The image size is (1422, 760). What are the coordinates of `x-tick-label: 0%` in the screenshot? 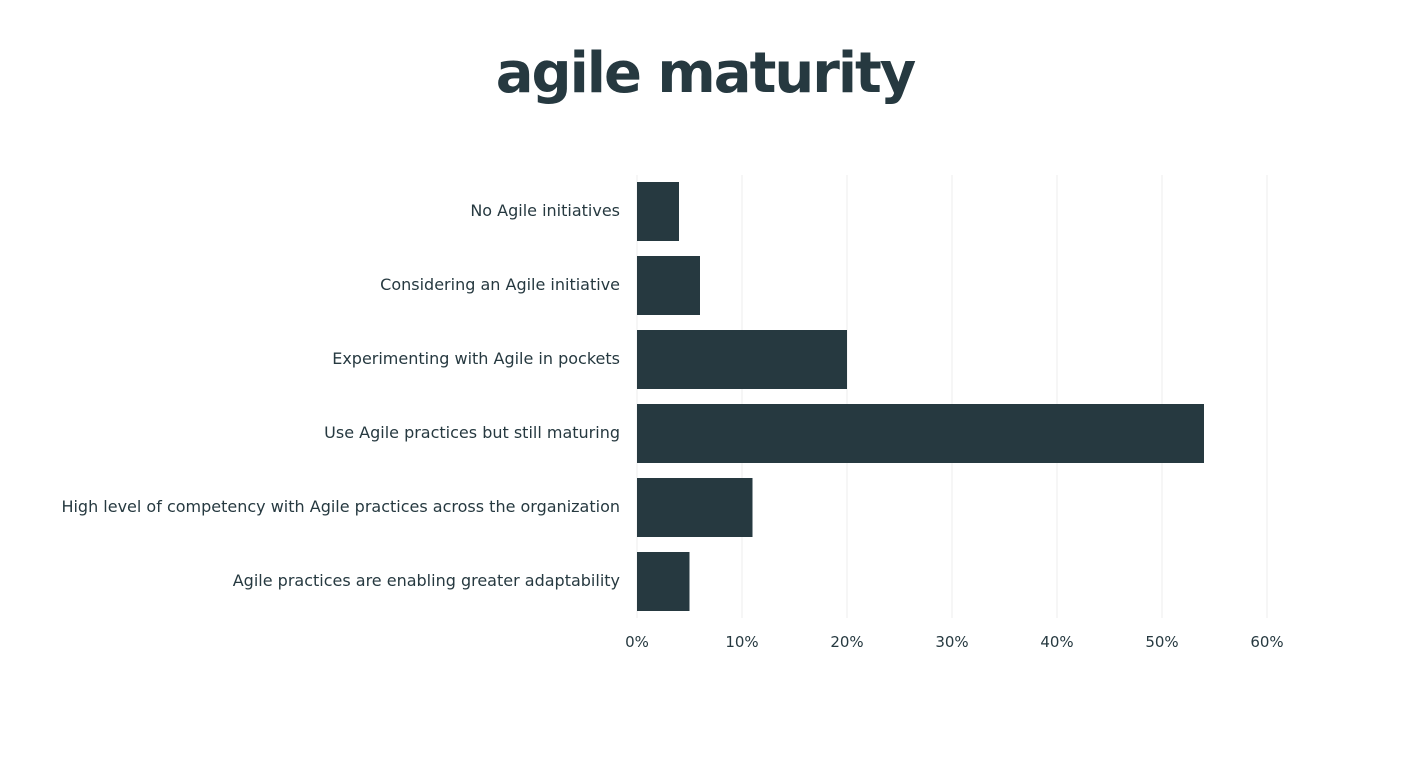 It's located at (637, 642).